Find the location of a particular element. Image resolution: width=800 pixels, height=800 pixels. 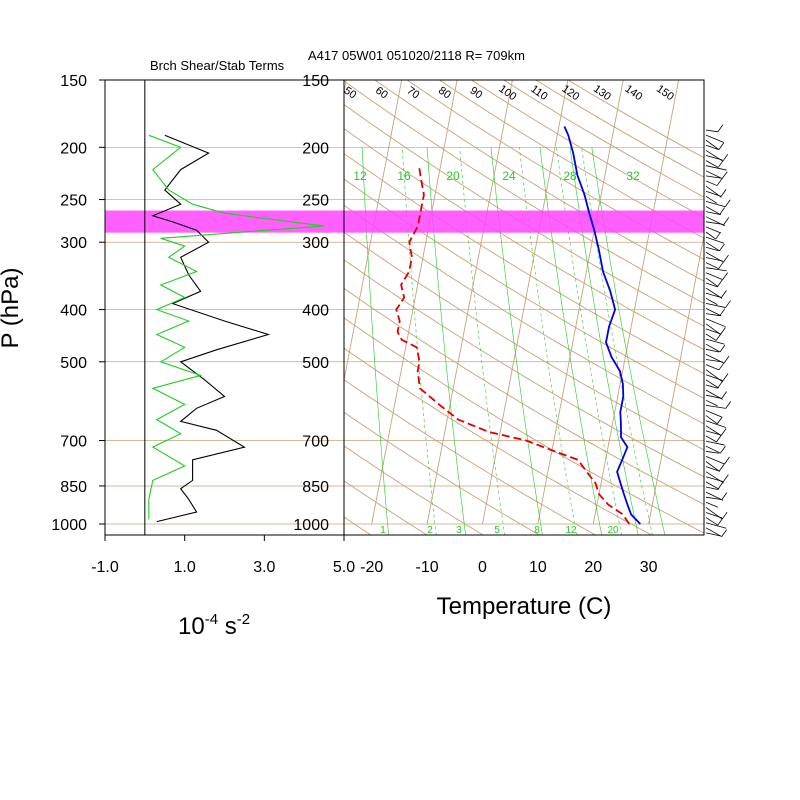

left-y-tick-label-700: 700 is located at coordinates (73, 442).